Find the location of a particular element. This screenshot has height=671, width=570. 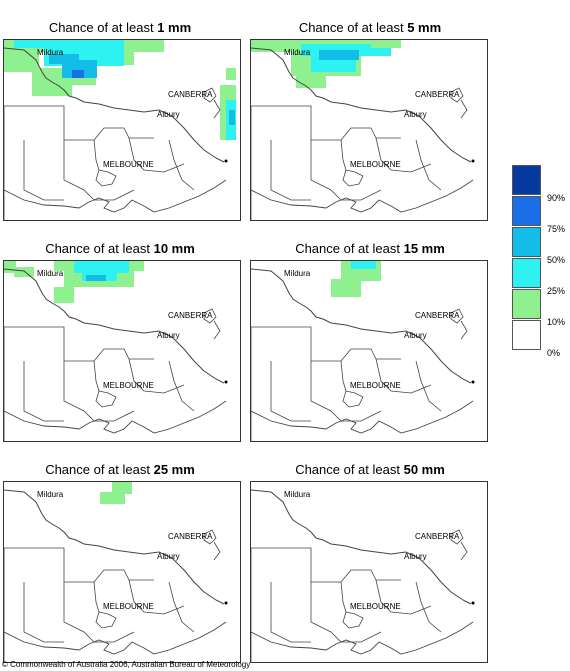

legend-label: 25% is located at coordinates (556, 291).